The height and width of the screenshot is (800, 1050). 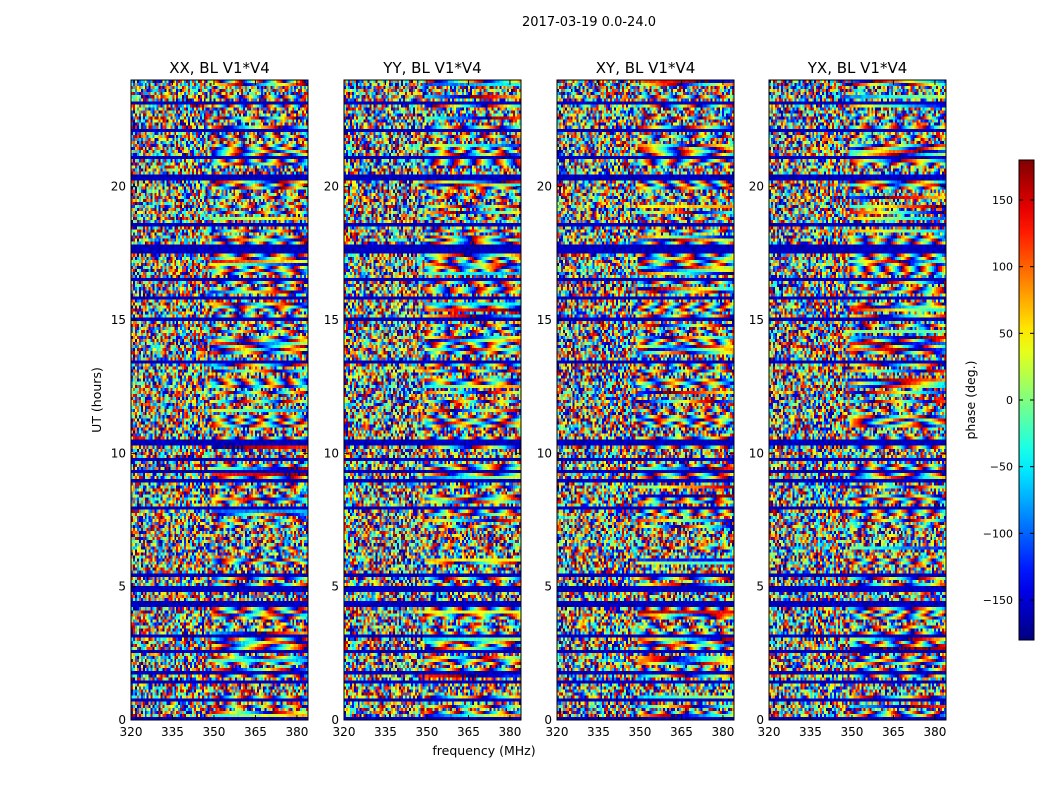 I want to click on panel-title: XX, BL V1*V4, so click(x=219, y=68).